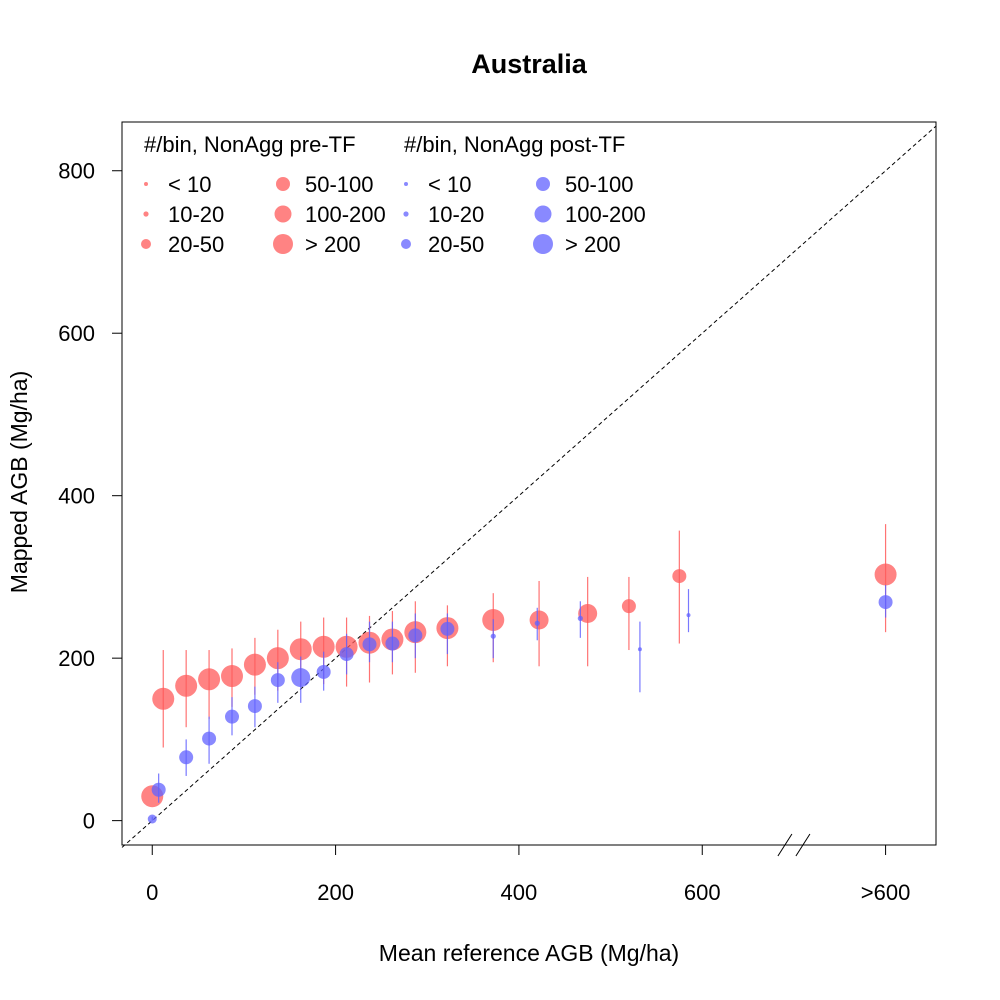  What do you see at coordinates (76, 333) in the screenshot?
I see `y-tick-label: 600` at bounding box center [76, 333].